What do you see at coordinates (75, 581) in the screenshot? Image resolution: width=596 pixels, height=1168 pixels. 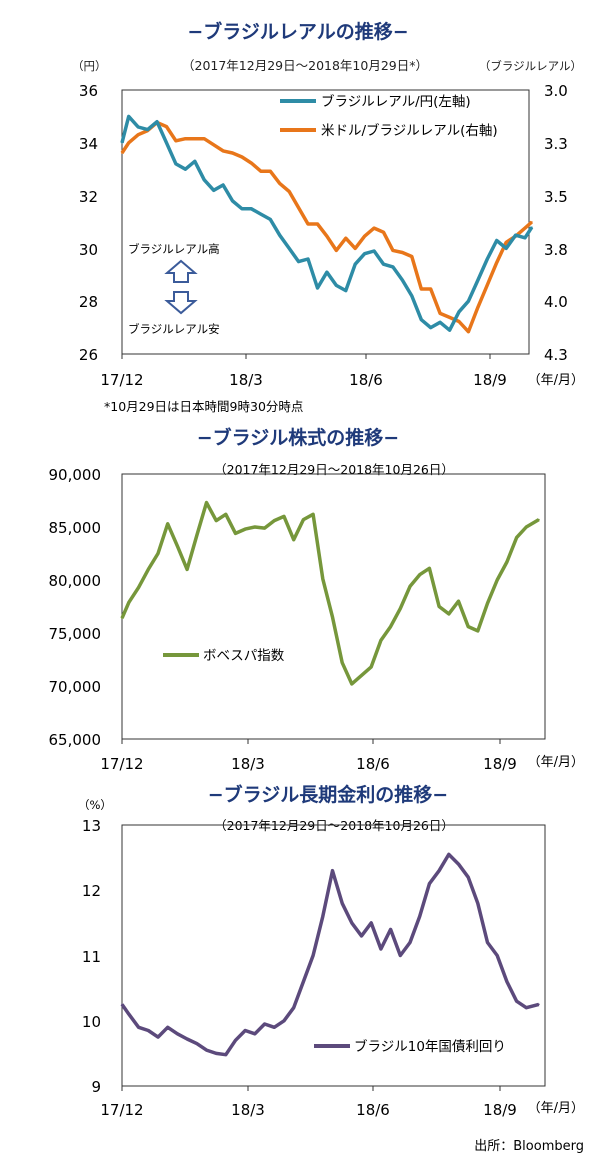 I see `chart2-y-tick: 80,000` at bounding box center [75, 581].